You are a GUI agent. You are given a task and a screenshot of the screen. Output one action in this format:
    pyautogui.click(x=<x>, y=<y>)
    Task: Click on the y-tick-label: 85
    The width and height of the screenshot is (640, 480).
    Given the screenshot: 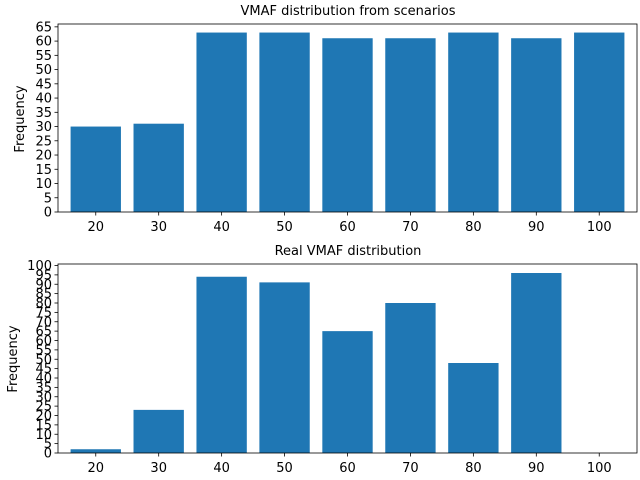 What is the action you would take?
    pyautogui.click(x=43, y=294)
    